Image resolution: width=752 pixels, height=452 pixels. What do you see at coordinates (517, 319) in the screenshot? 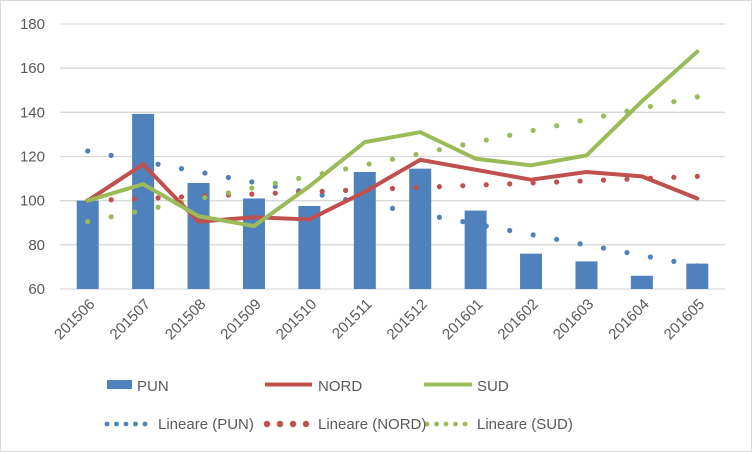
I see `x-tick-label: 201602` at bounding box center [517, 319].